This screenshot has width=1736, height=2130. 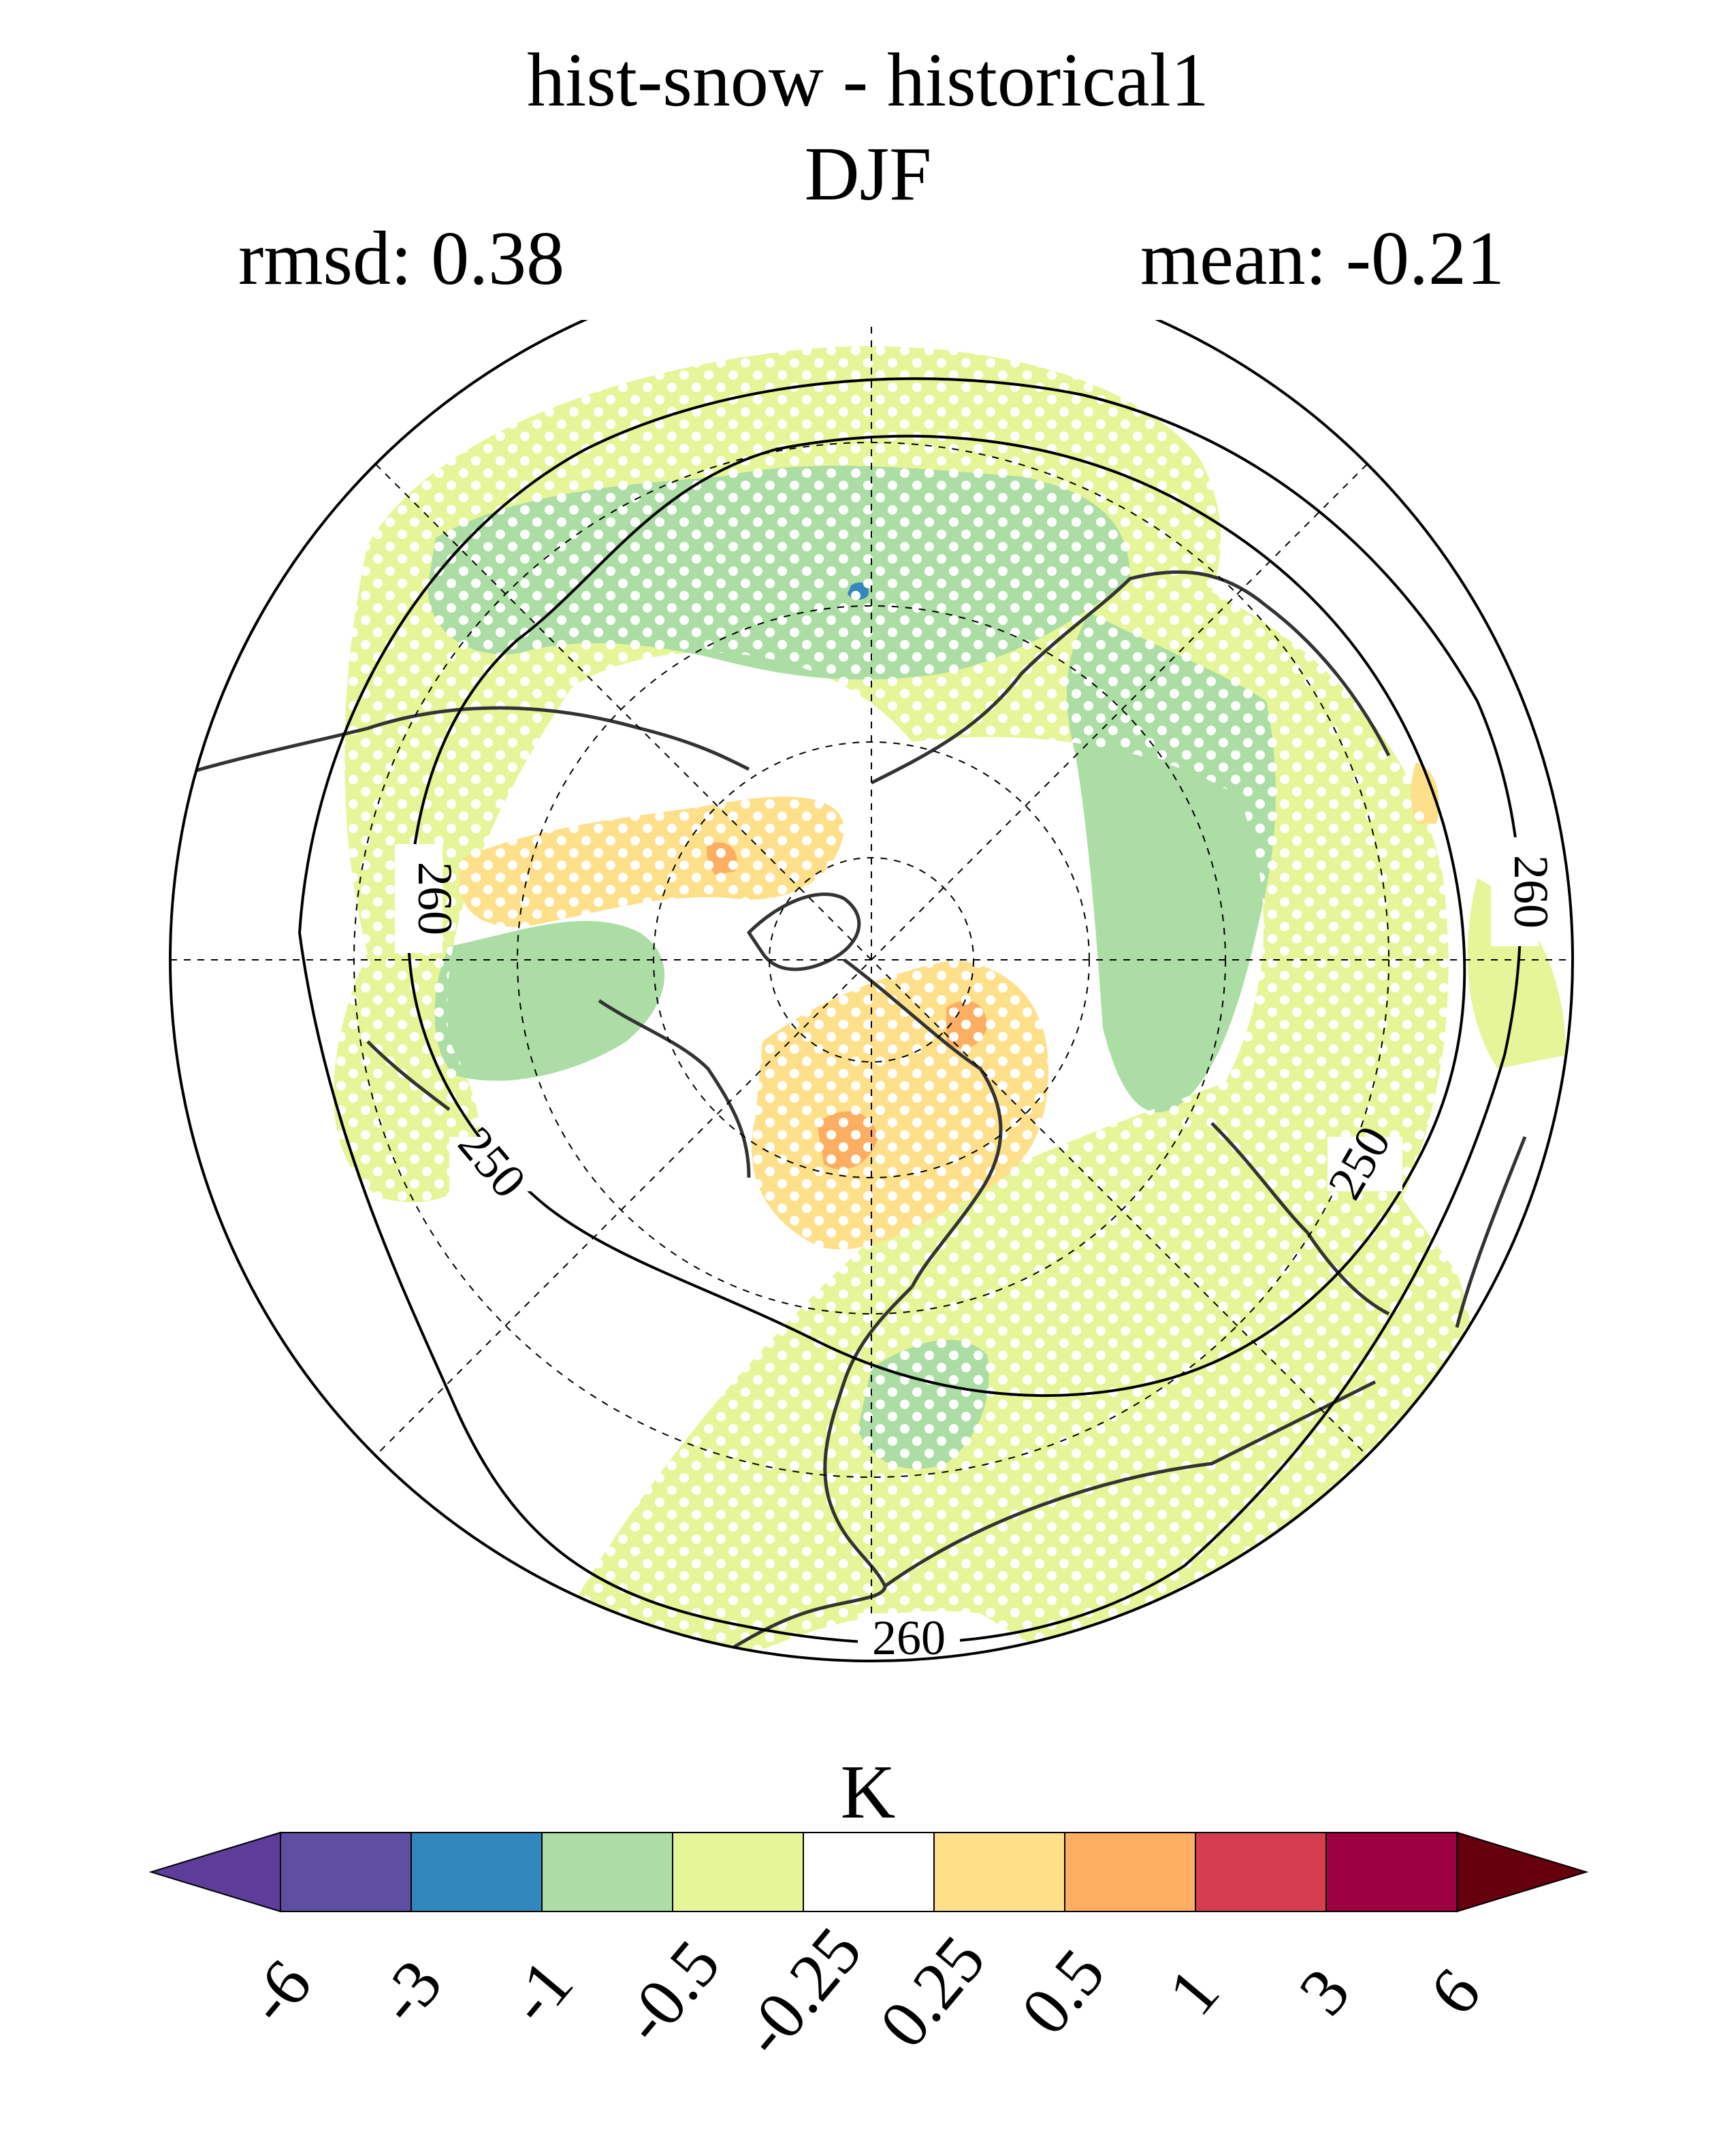 I want to click on colorbar-tick-label: 0.25, so click(x=932, y=1991).